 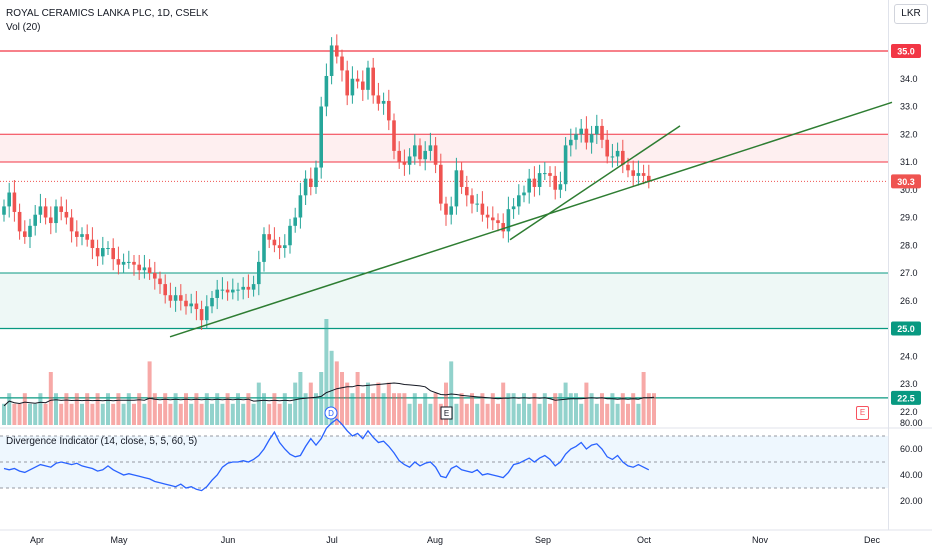 I want to click on price-badge-30.3, so click(x=906, y=181).